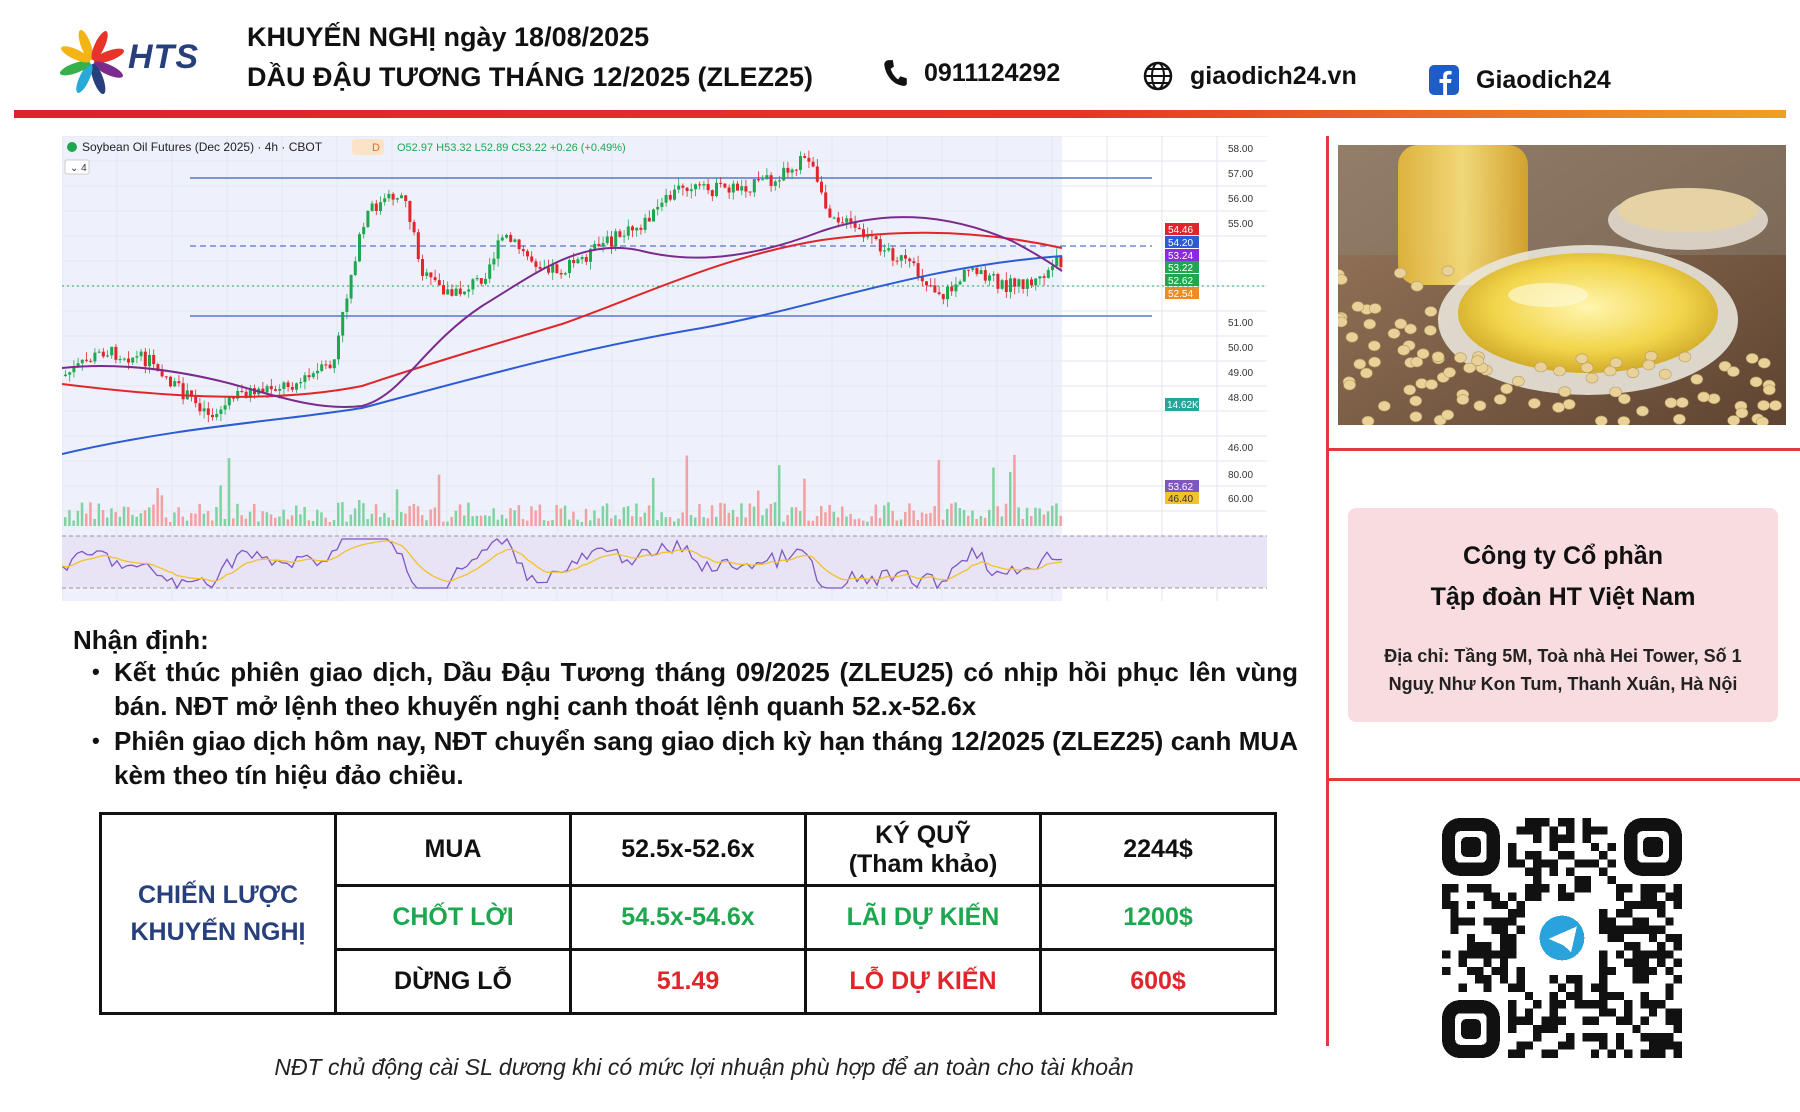 The width and height of the screenshot is (1800, 1112). What do you see at coordinates (1158, 849) in the screenshot?
I see `margin-value: 2244$` at bounding box center [1158, 849].